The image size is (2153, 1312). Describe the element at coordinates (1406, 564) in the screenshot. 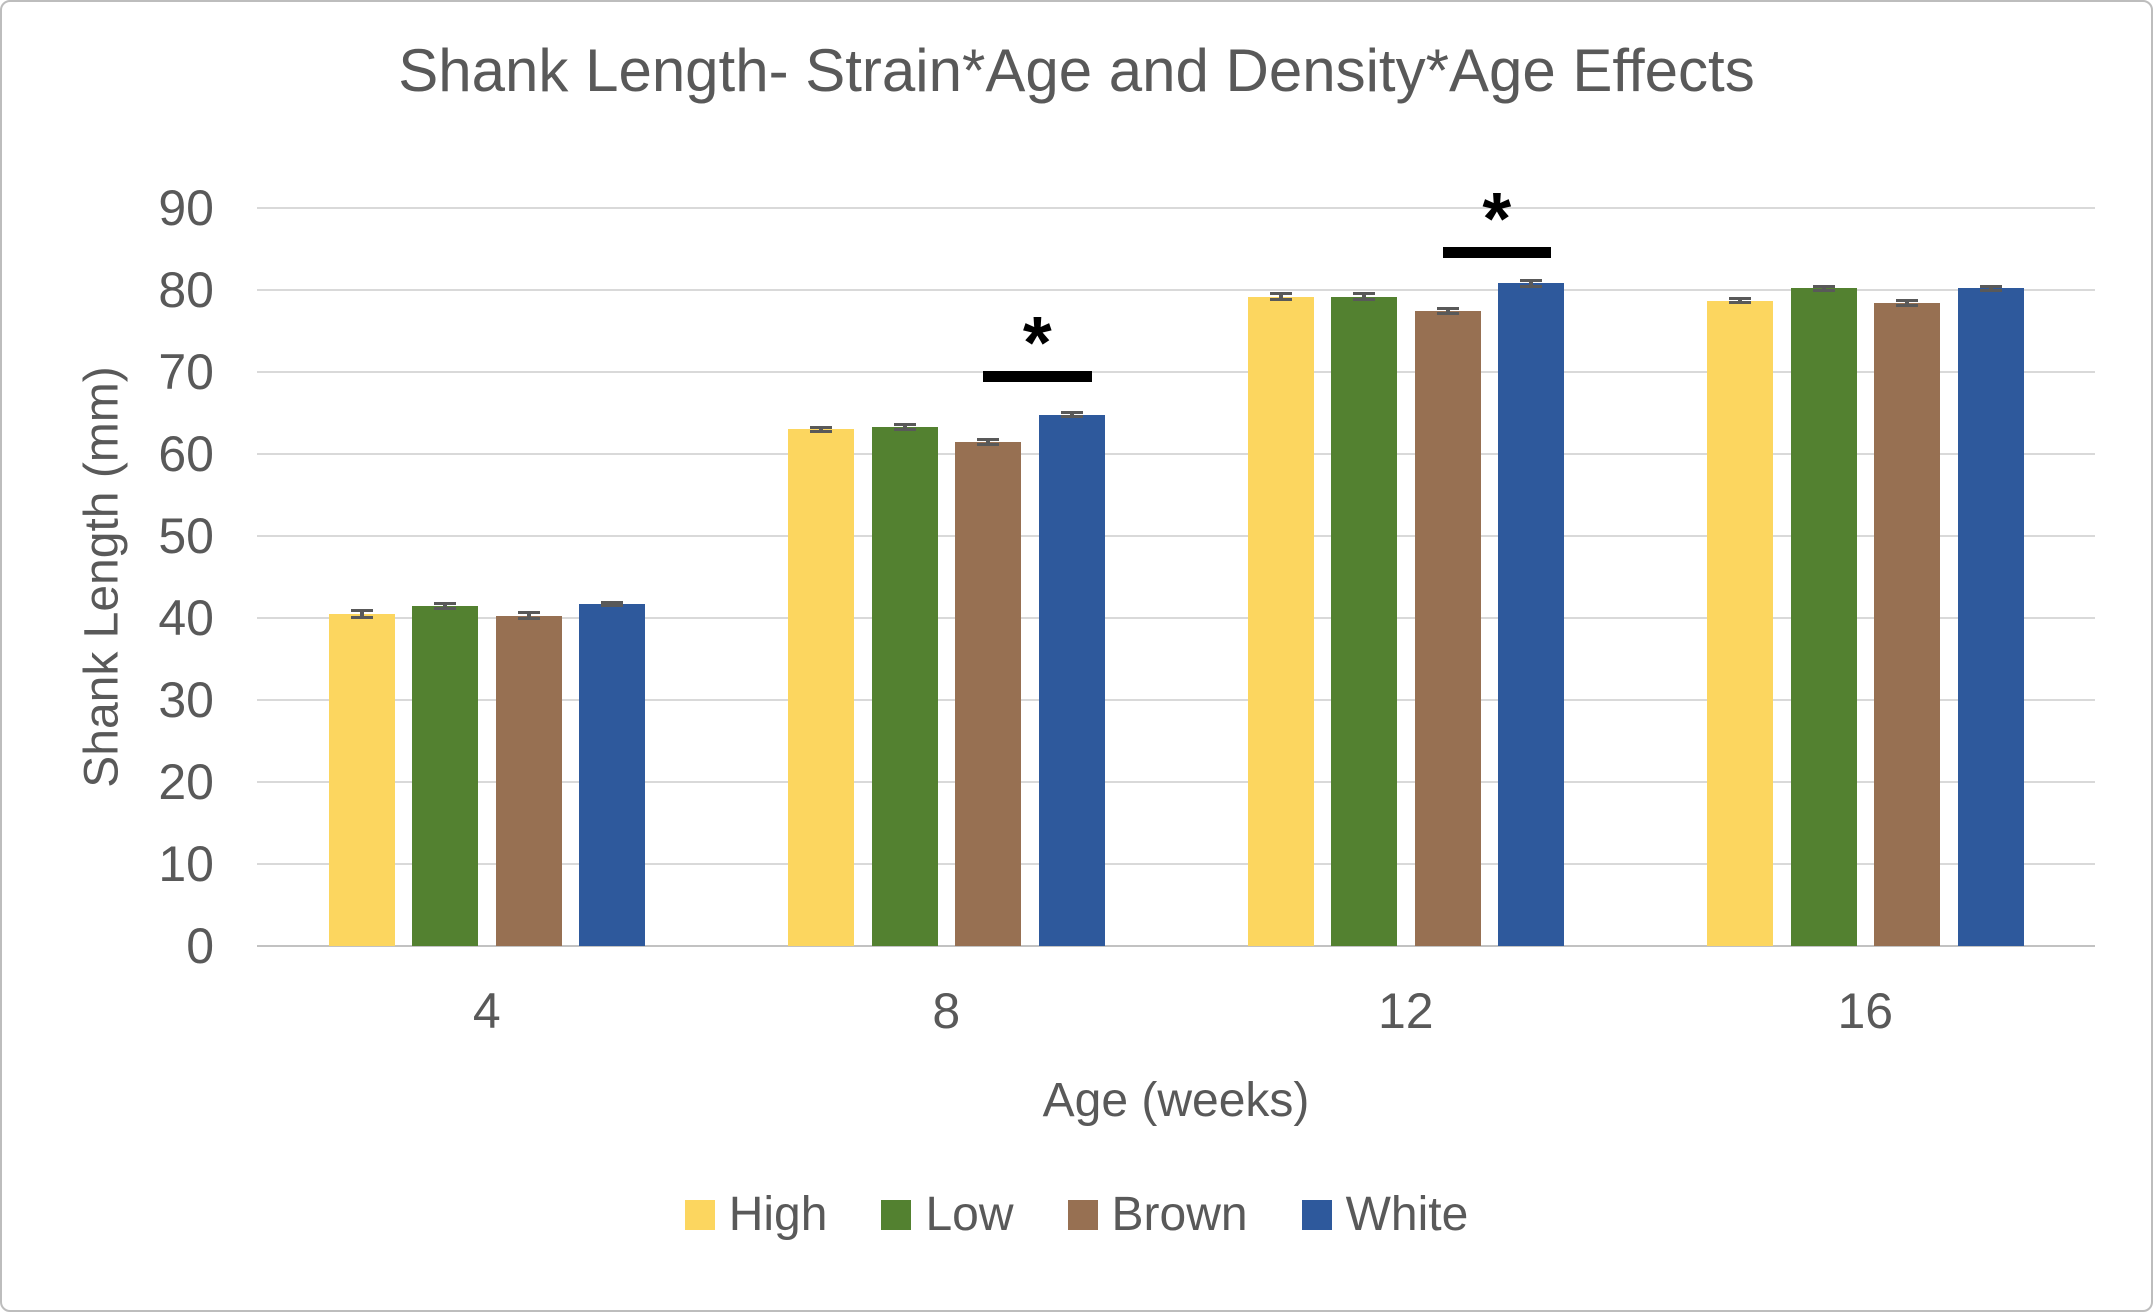

I see `bar-group-12: *` at that location.